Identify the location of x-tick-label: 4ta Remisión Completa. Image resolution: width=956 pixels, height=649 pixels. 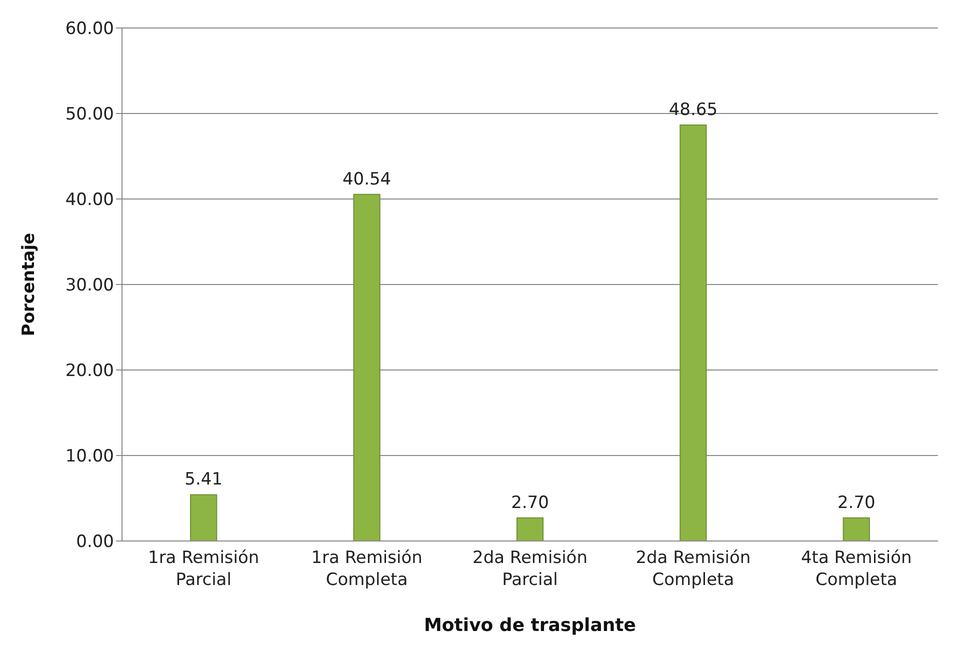
(856, 569).